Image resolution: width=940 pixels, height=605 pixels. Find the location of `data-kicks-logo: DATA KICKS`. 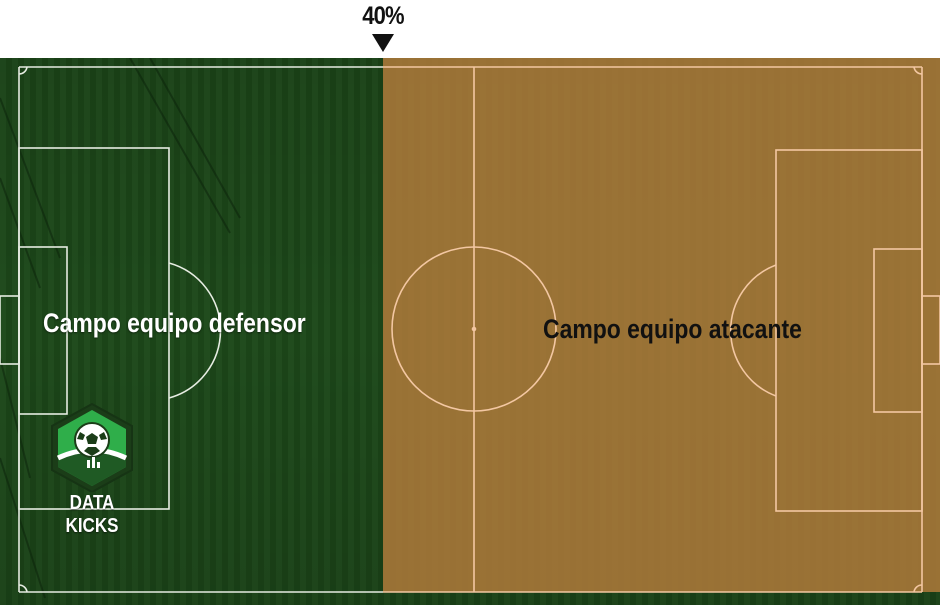

data-kicks-logo: DATA KICKS is located at coordinates (95, 467).